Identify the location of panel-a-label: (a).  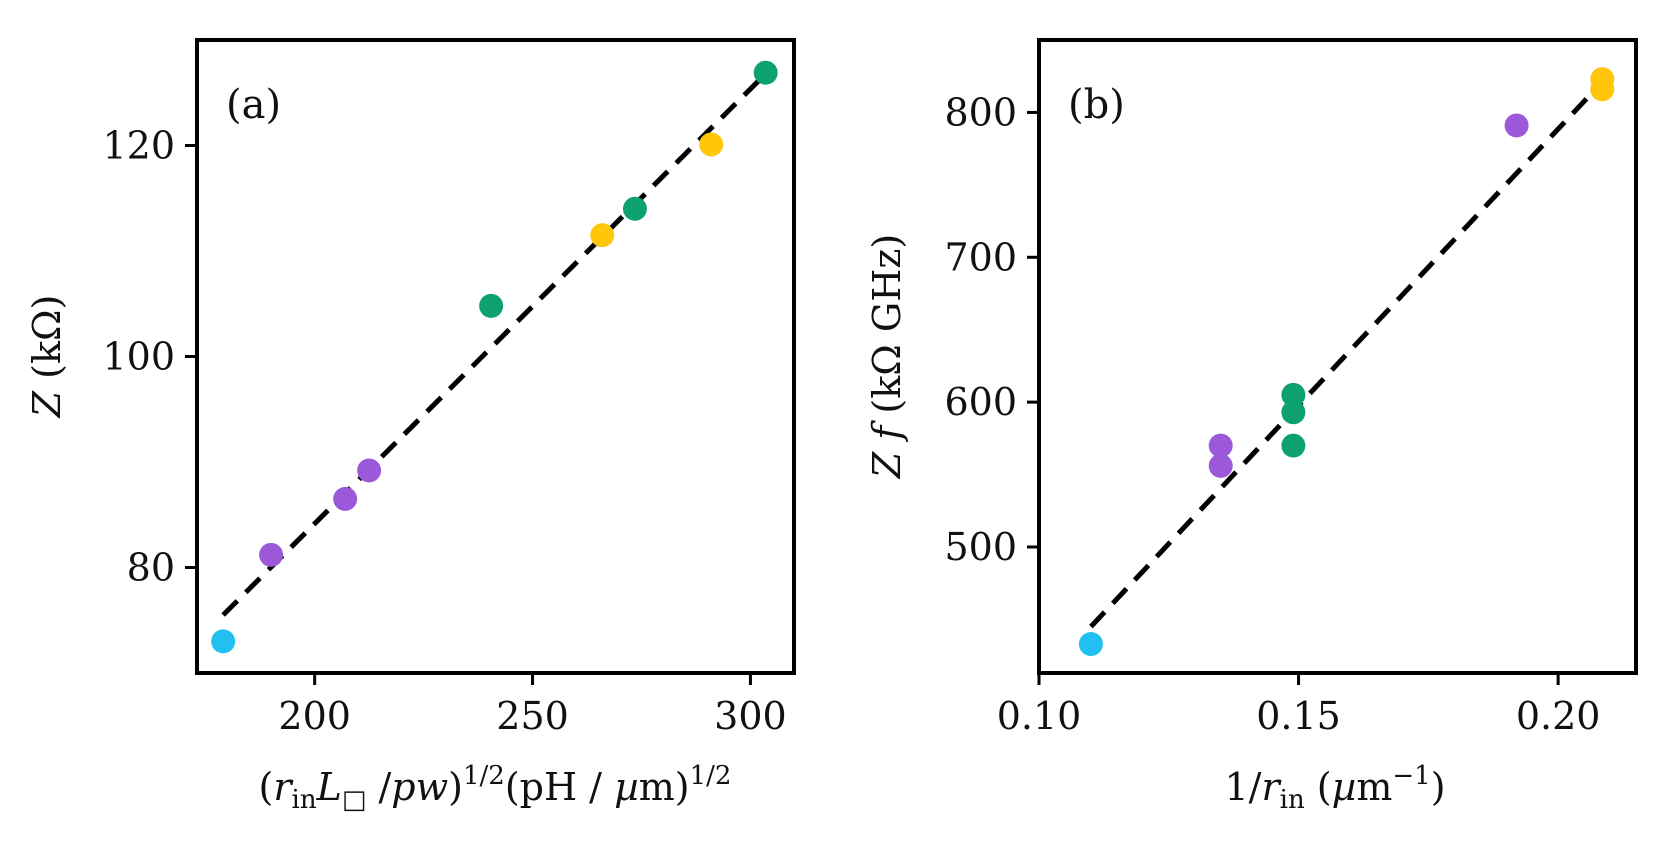
(253, 105).